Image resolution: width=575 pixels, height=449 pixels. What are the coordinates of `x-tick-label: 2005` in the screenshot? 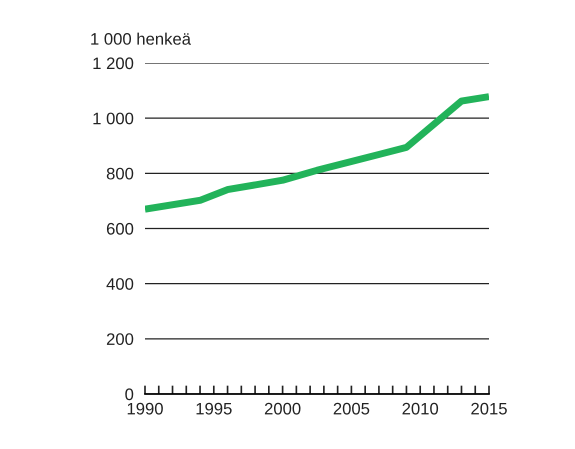 It's located at (352, 408).